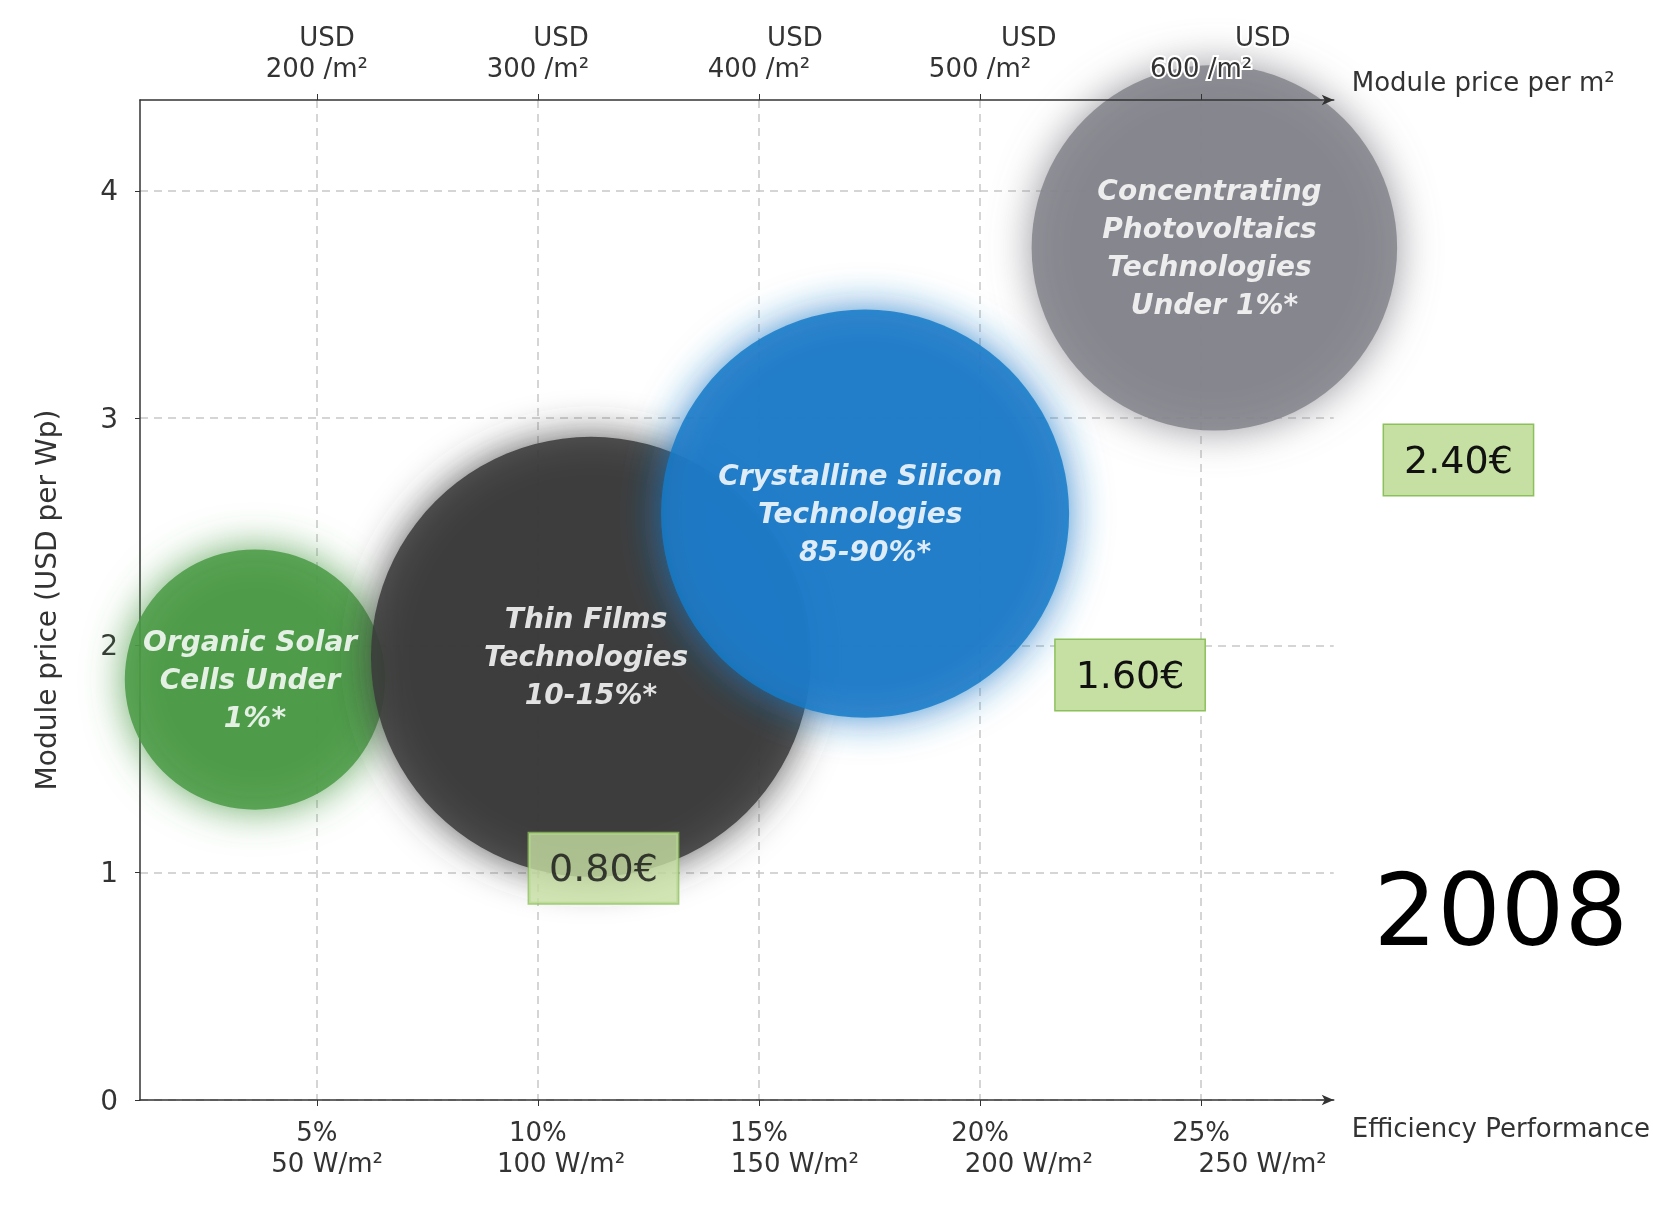 The image size is (1653, 1210). What do you see at coordinates (561, 1163) in the screenshot?
I see `text: 100 W/m²` at bounding box center [561, 1163].